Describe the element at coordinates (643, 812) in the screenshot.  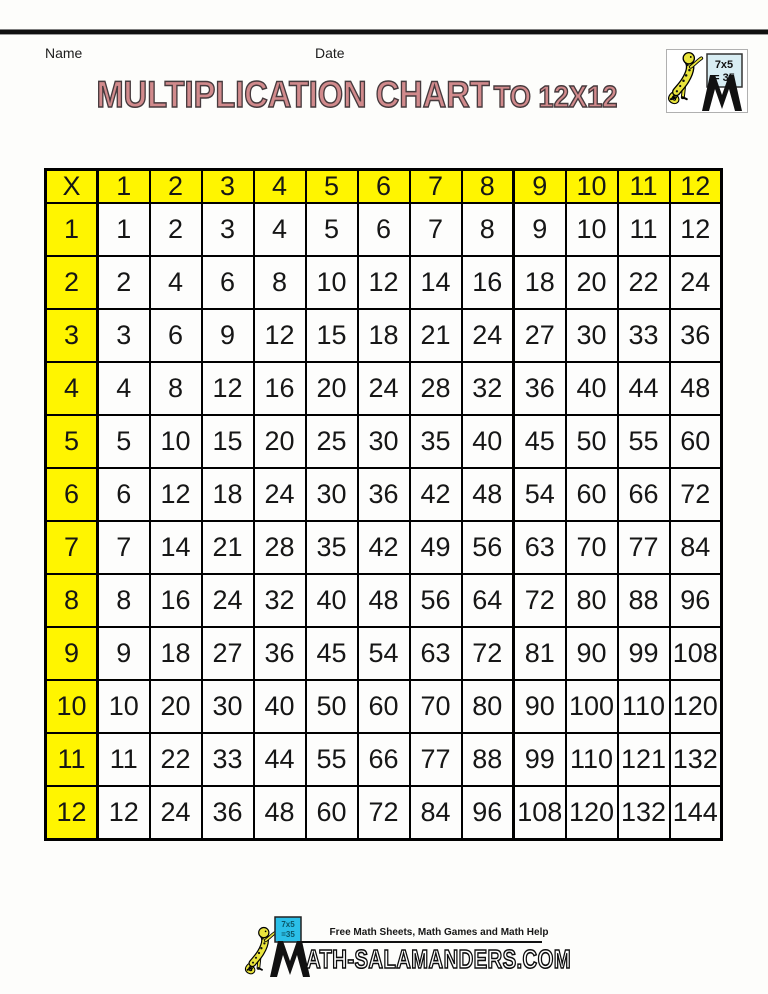
I see `product-cell: 132` at that location.